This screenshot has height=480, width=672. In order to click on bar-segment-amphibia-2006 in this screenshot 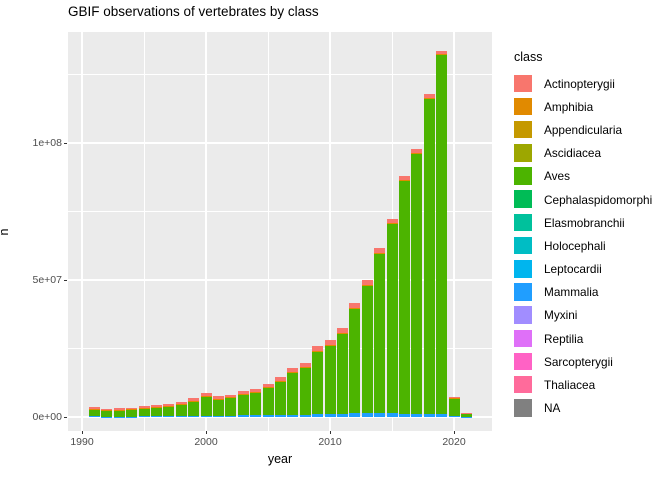, I will do `click(280, 381)`.